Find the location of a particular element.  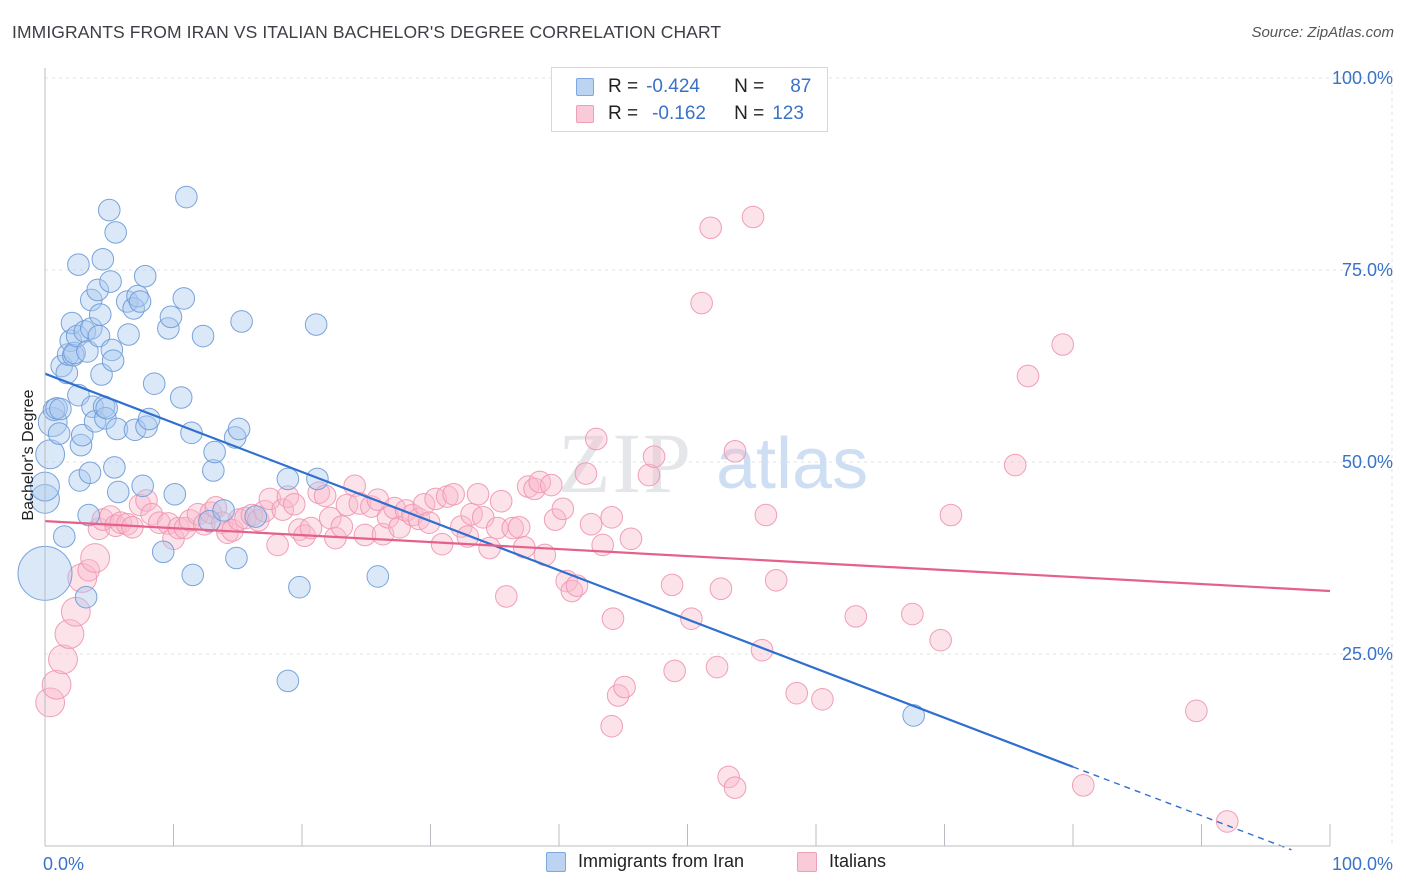

legend-r-label: R = is located at coordinates (623, 86).